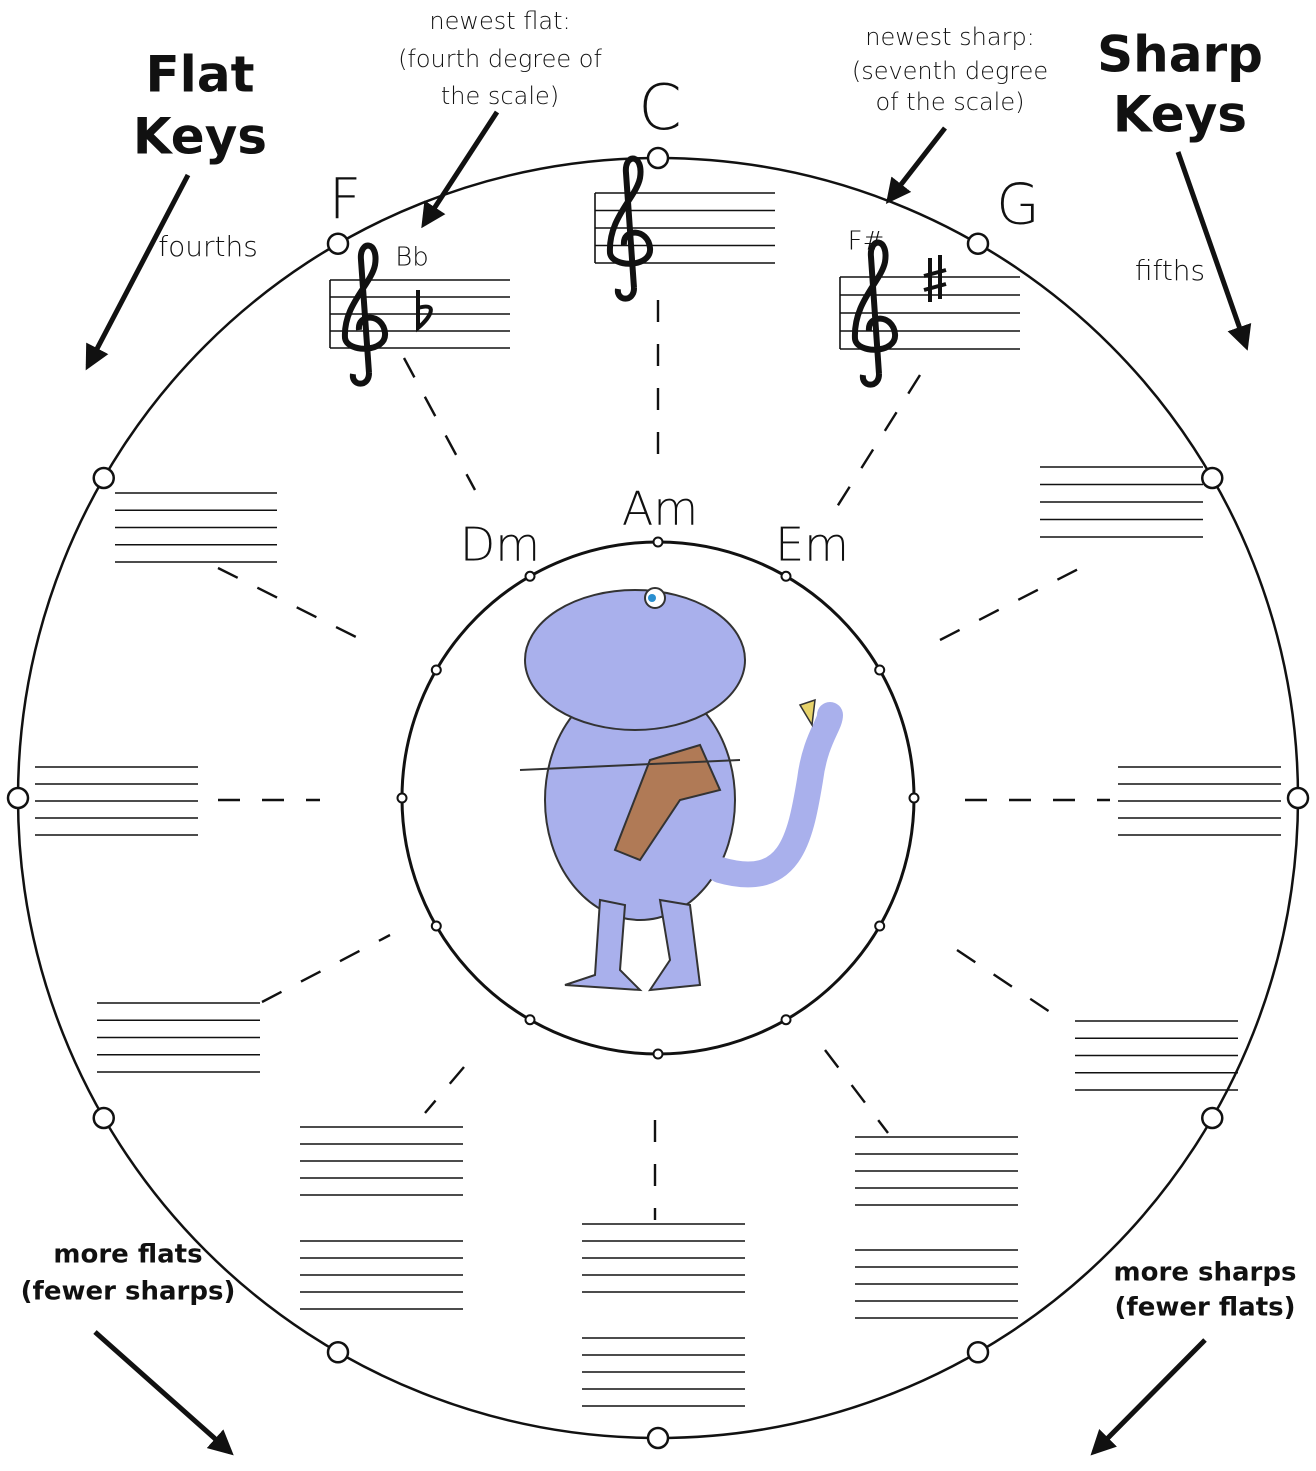  What do you see at coordinates (950, 102) in the screenshot?
I see `annotation: of the scale)` at bounding box center [950, 102].